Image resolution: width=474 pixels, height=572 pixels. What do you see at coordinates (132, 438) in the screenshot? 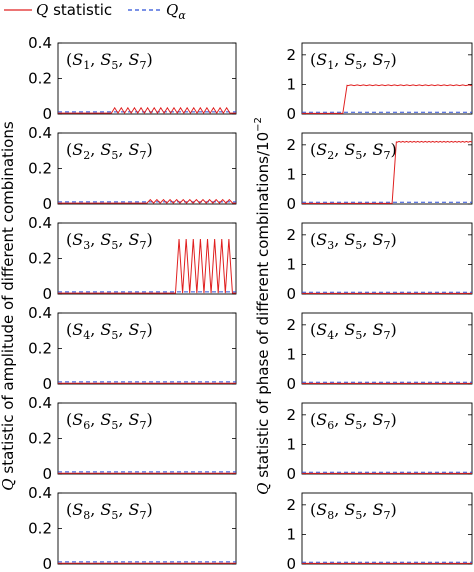
I see `panel-left-5: 0 0.2 0.4 (S6, S5, S7)` at bounding box center [132, 438].